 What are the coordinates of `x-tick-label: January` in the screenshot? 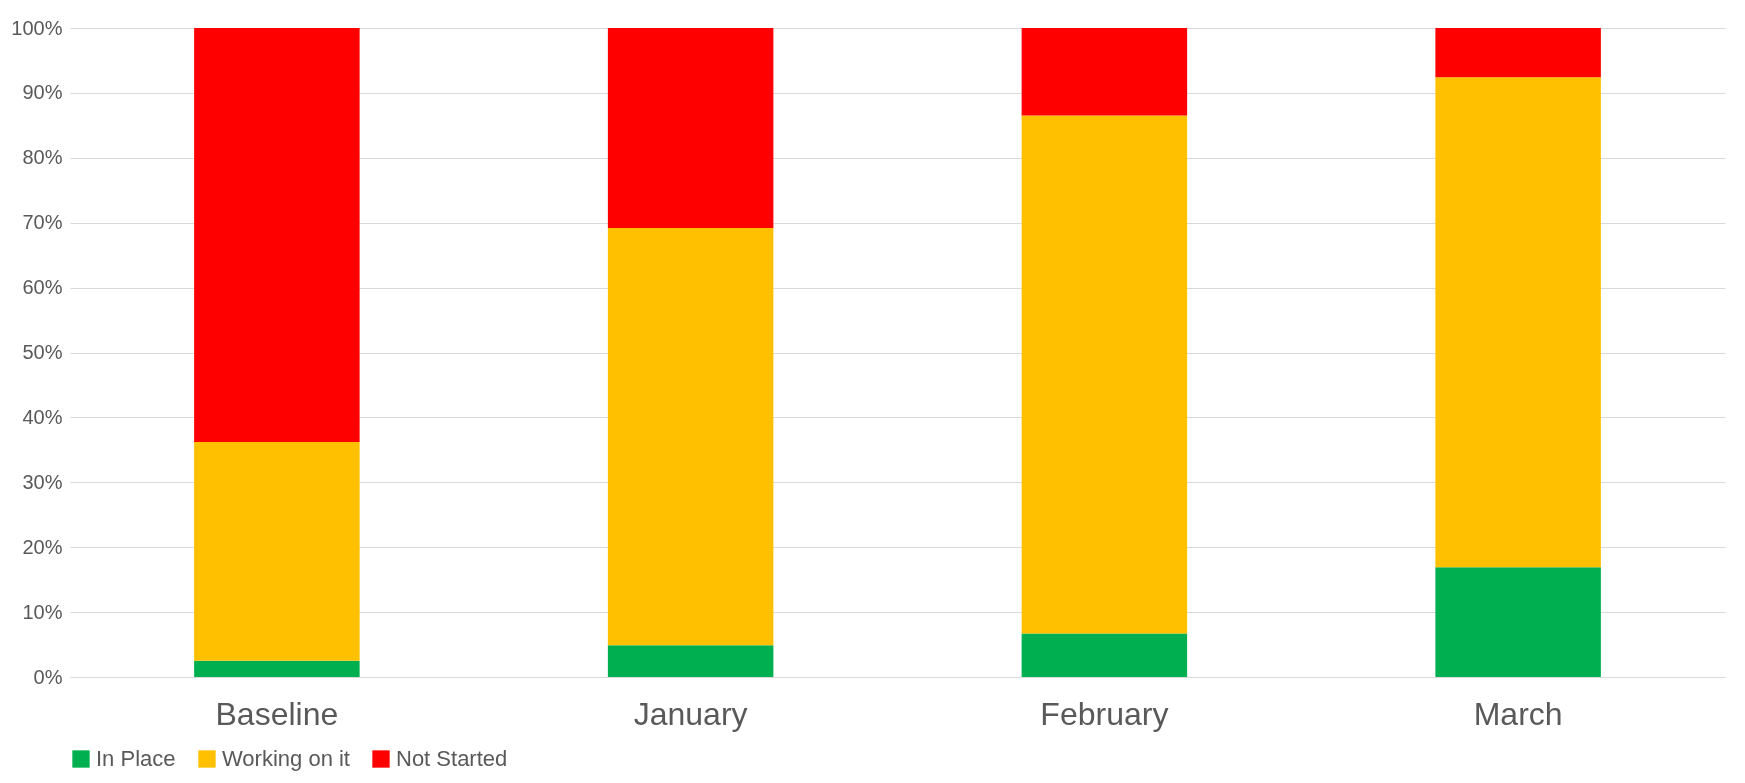 It's located at (690, 713).